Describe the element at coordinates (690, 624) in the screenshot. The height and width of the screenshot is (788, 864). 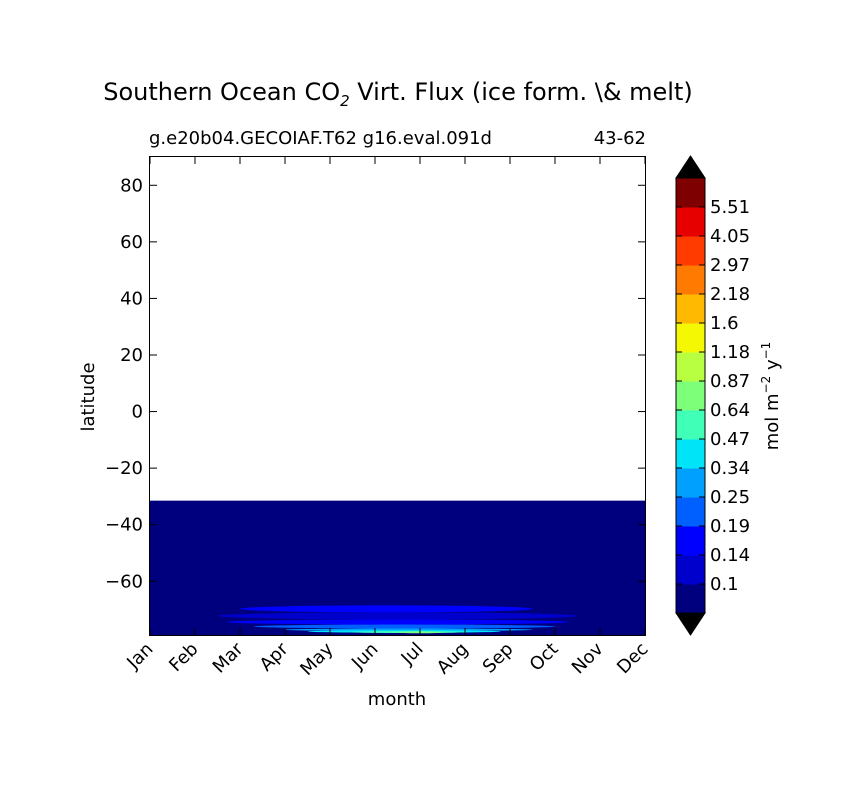
I see `colorbar-extend-low` at that location.